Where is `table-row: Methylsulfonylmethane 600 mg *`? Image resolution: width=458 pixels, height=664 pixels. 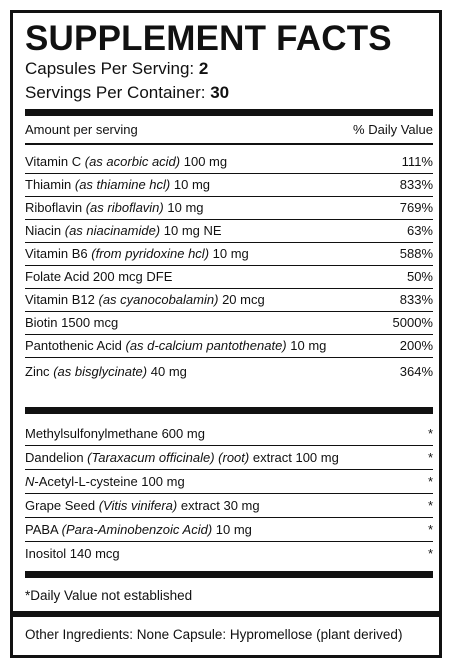 table-row: Methylsulfonylmethane 600 mg * is located at coordinates (229, 434).